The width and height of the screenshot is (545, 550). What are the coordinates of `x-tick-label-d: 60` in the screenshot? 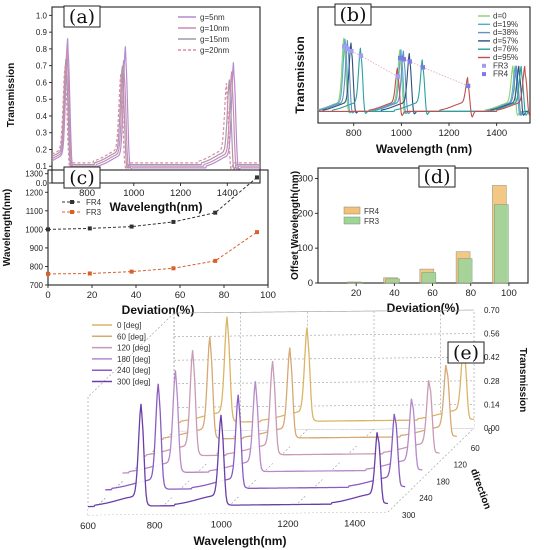 It's located at (432, 293).